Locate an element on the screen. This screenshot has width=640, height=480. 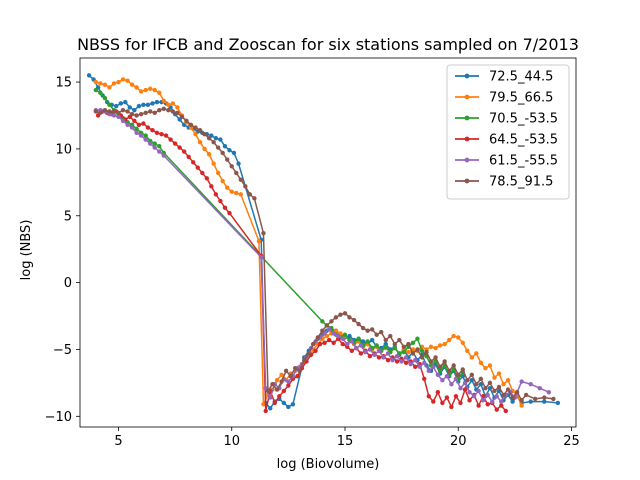
legend-item: 61.5_-55.5 is located at coordinates (506, 161).